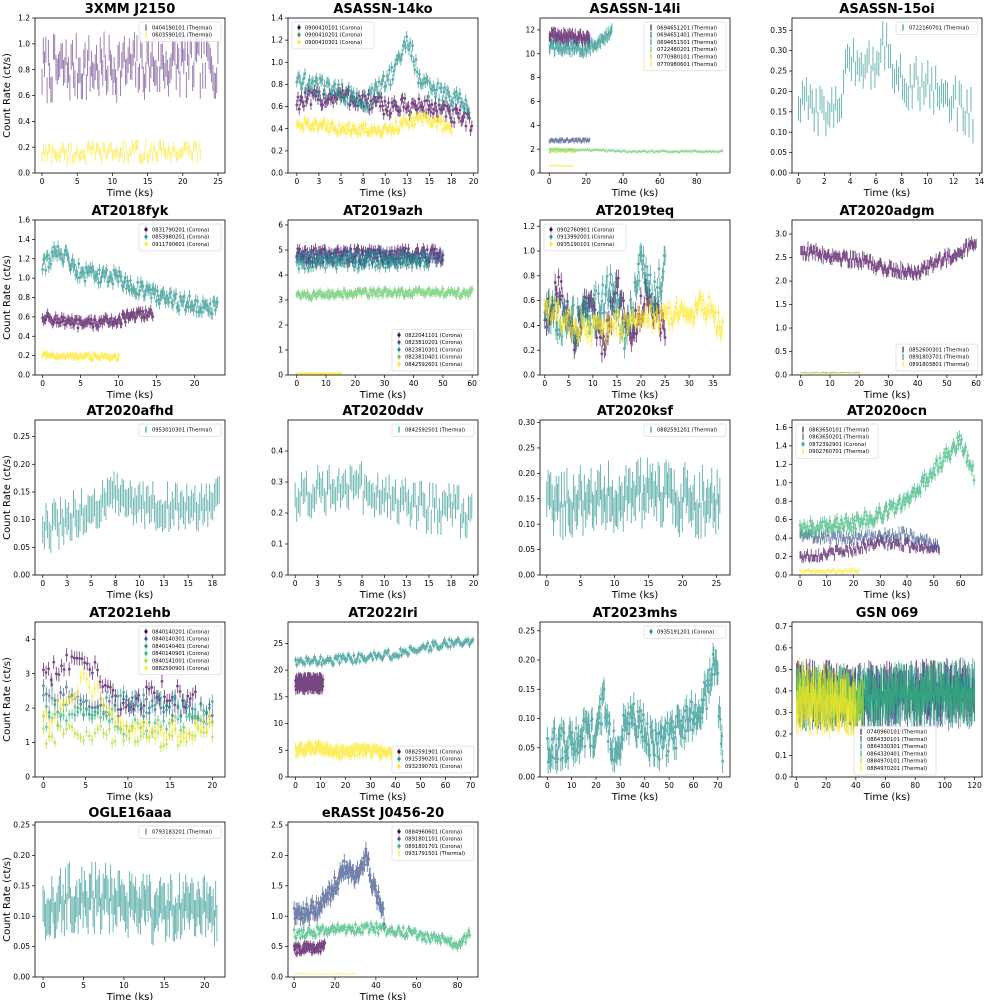  I want to click on x-axis-label: Time (ks), so click(383, 193).